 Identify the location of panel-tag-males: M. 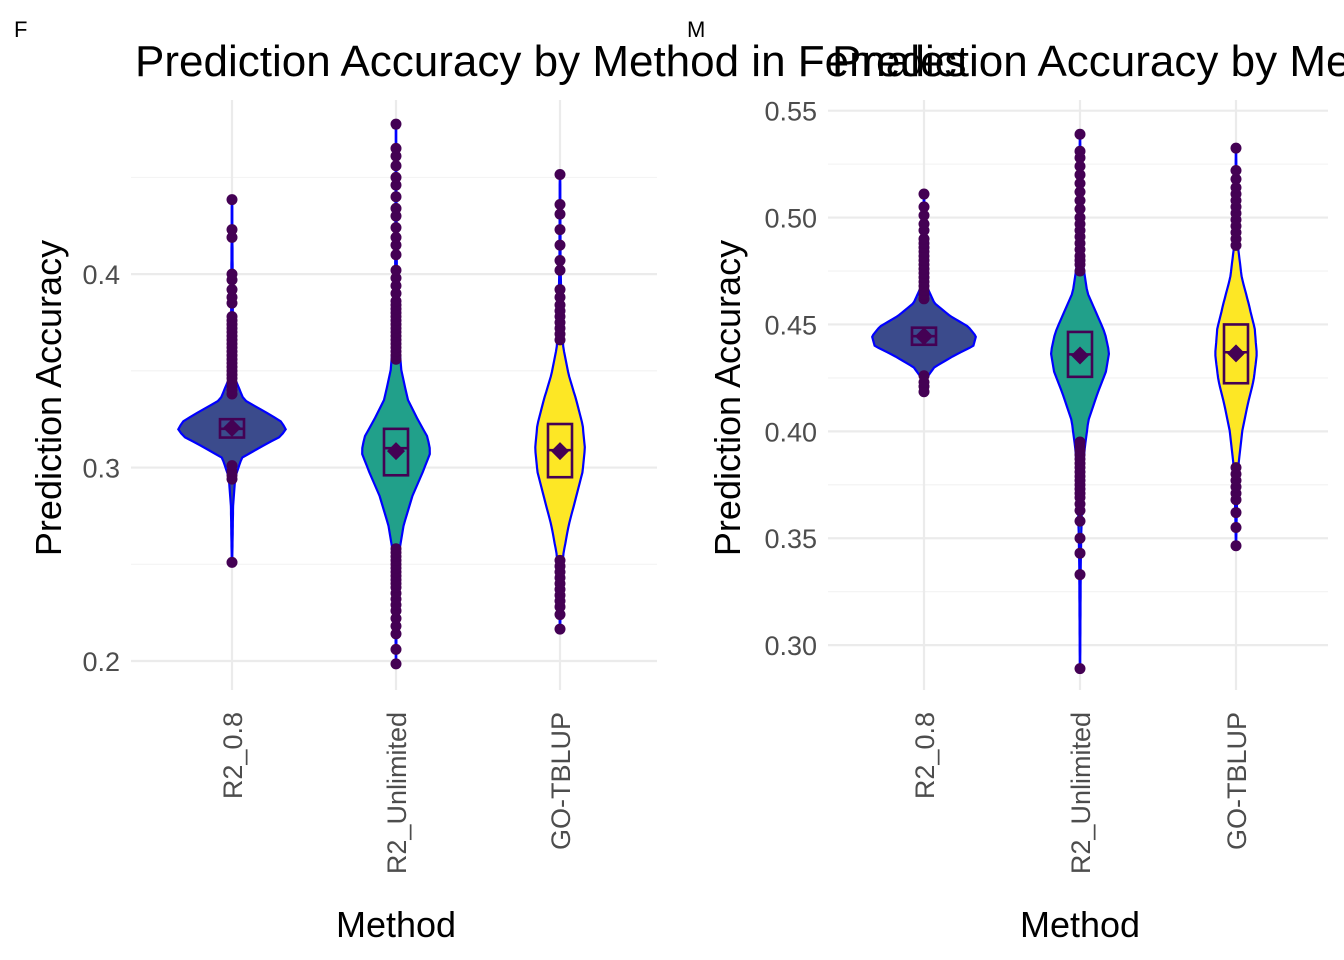
(696, 29).